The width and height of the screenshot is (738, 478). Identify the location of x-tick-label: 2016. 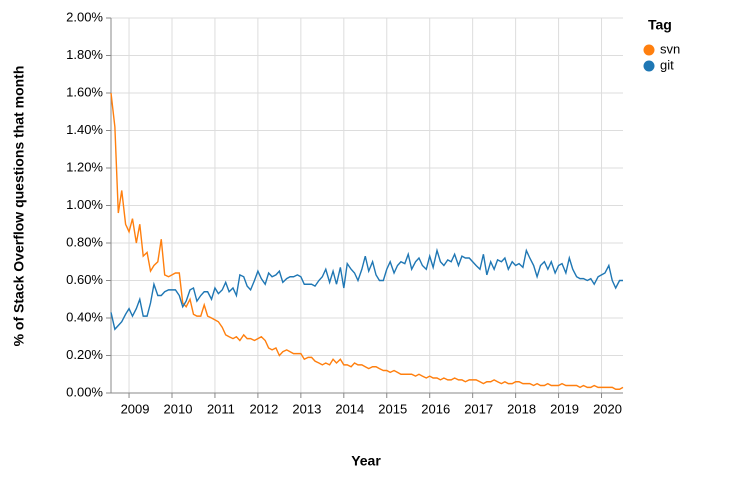
(435, 408).